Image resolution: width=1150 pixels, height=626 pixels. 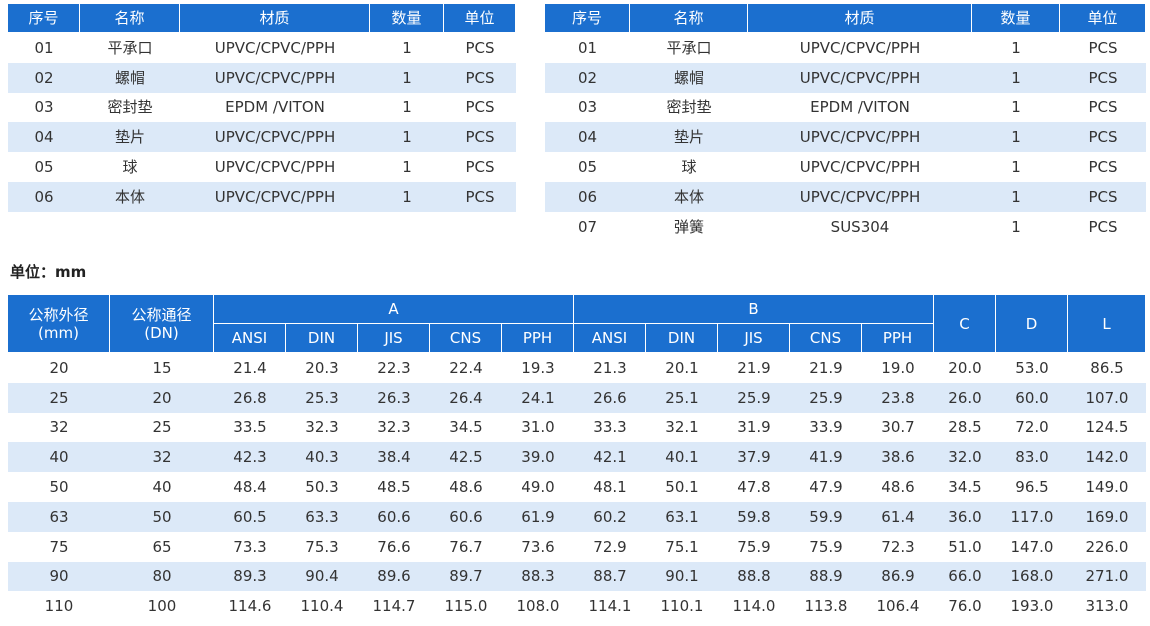 I want to click on table-cell: 26.8, so click(x=250, y=398).